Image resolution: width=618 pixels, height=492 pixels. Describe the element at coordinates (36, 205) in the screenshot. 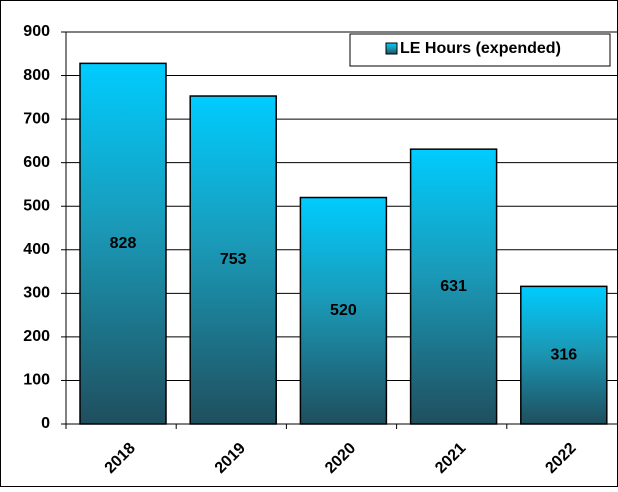

I see `y-tick-label: 500` at that location.